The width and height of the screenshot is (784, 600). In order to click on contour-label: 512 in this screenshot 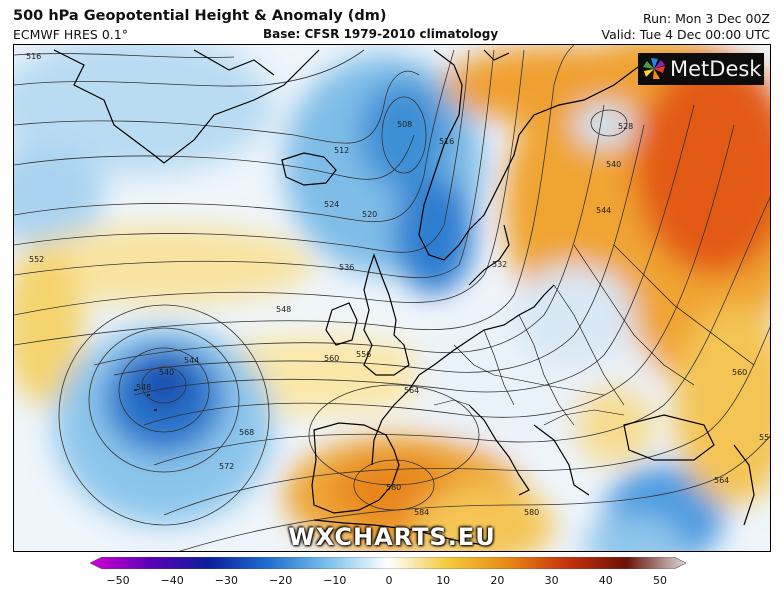, I will do `click(341, 150)`.